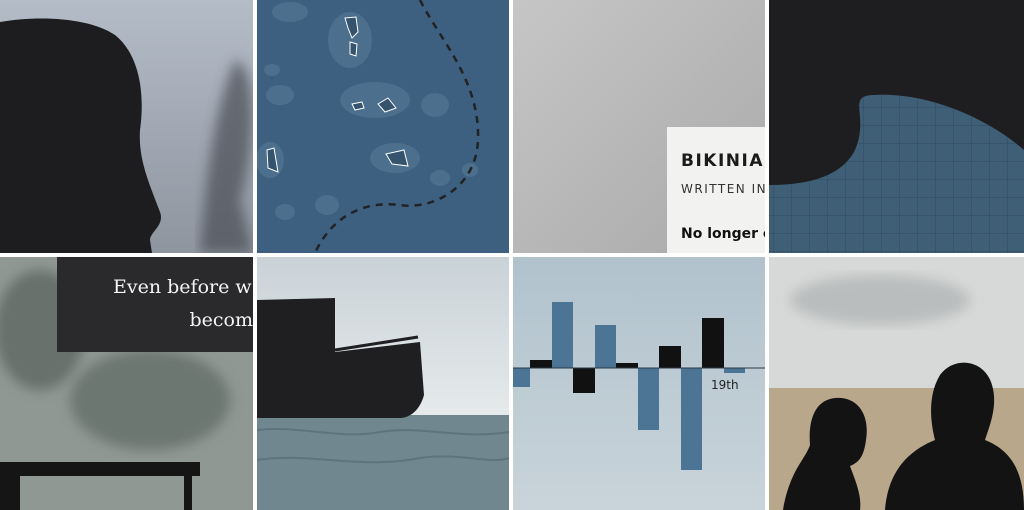 This screenshot has height=510, width=1024. I want to click on illustration-bars, so click(639, 386).